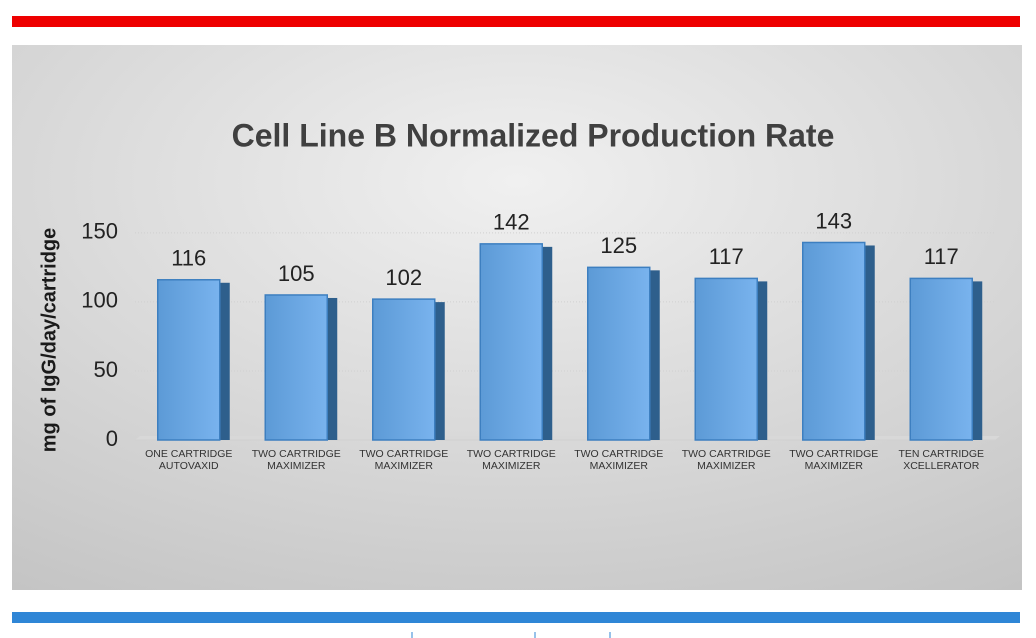 This screenshot has width=1036, height=638. Describe the element at coordinates (941, 460) in the screenshot. I see `x-tick-label: TEN CARTRIDGE XCELLERATOR` at that location.